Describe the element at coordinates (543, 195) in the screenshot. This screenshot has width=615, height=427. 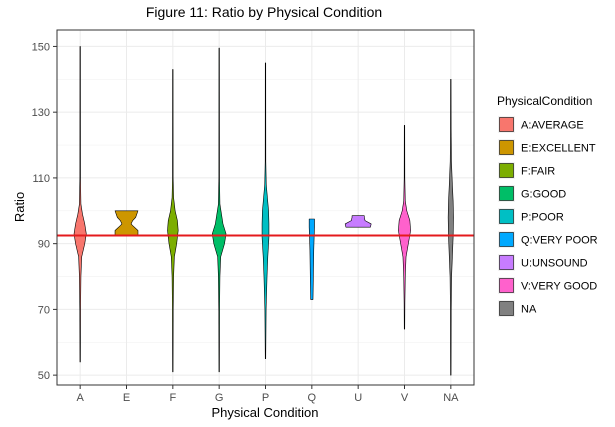
I see `legend-label: G:GOOD` at that location.